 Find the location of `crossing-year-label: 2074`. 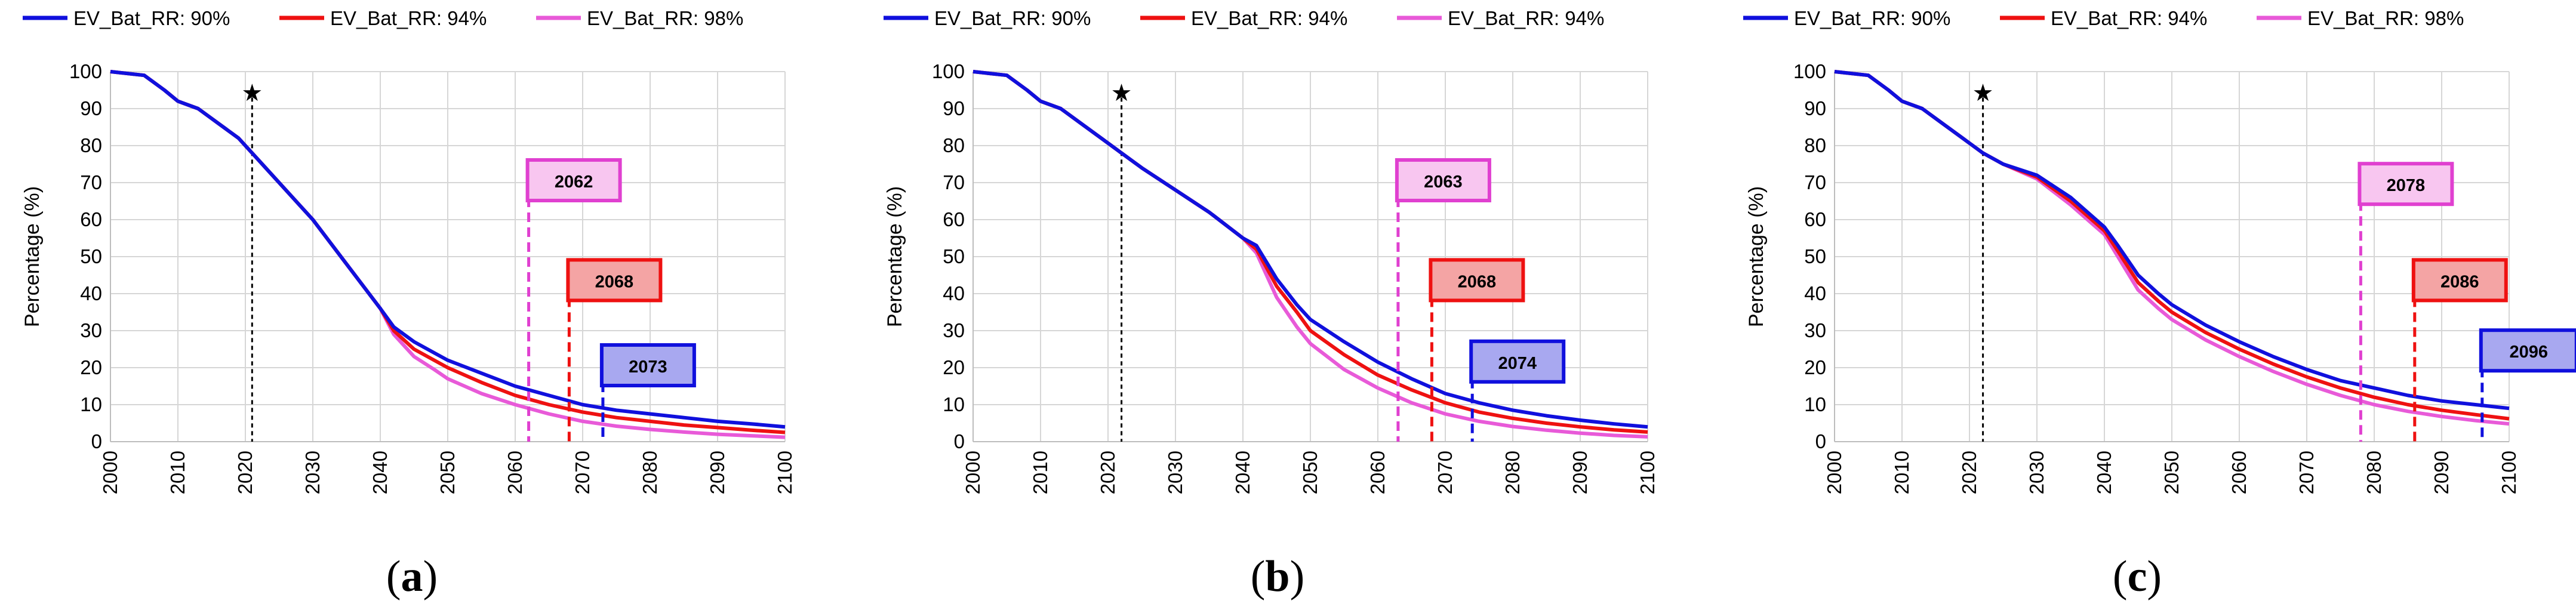

crossing-year-label: 2074 is located at coordinates (1517, 363).